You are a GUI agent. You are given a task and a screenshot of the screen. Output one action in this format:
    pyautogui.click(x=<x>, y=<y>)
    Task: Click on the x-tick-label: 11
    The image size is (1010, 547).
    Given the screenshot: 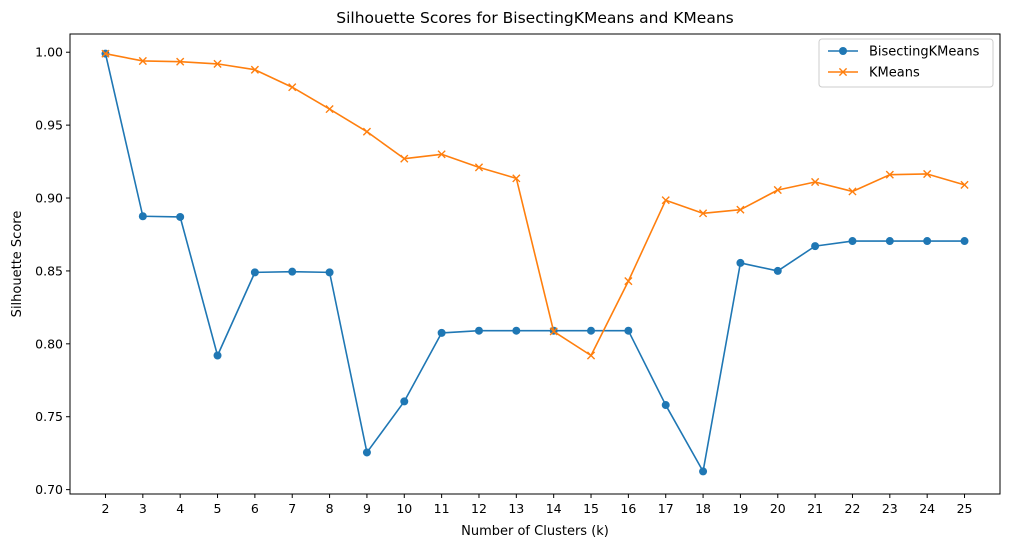 What is the action you would take?
    pyautogui.click(x=442, y=508)
    